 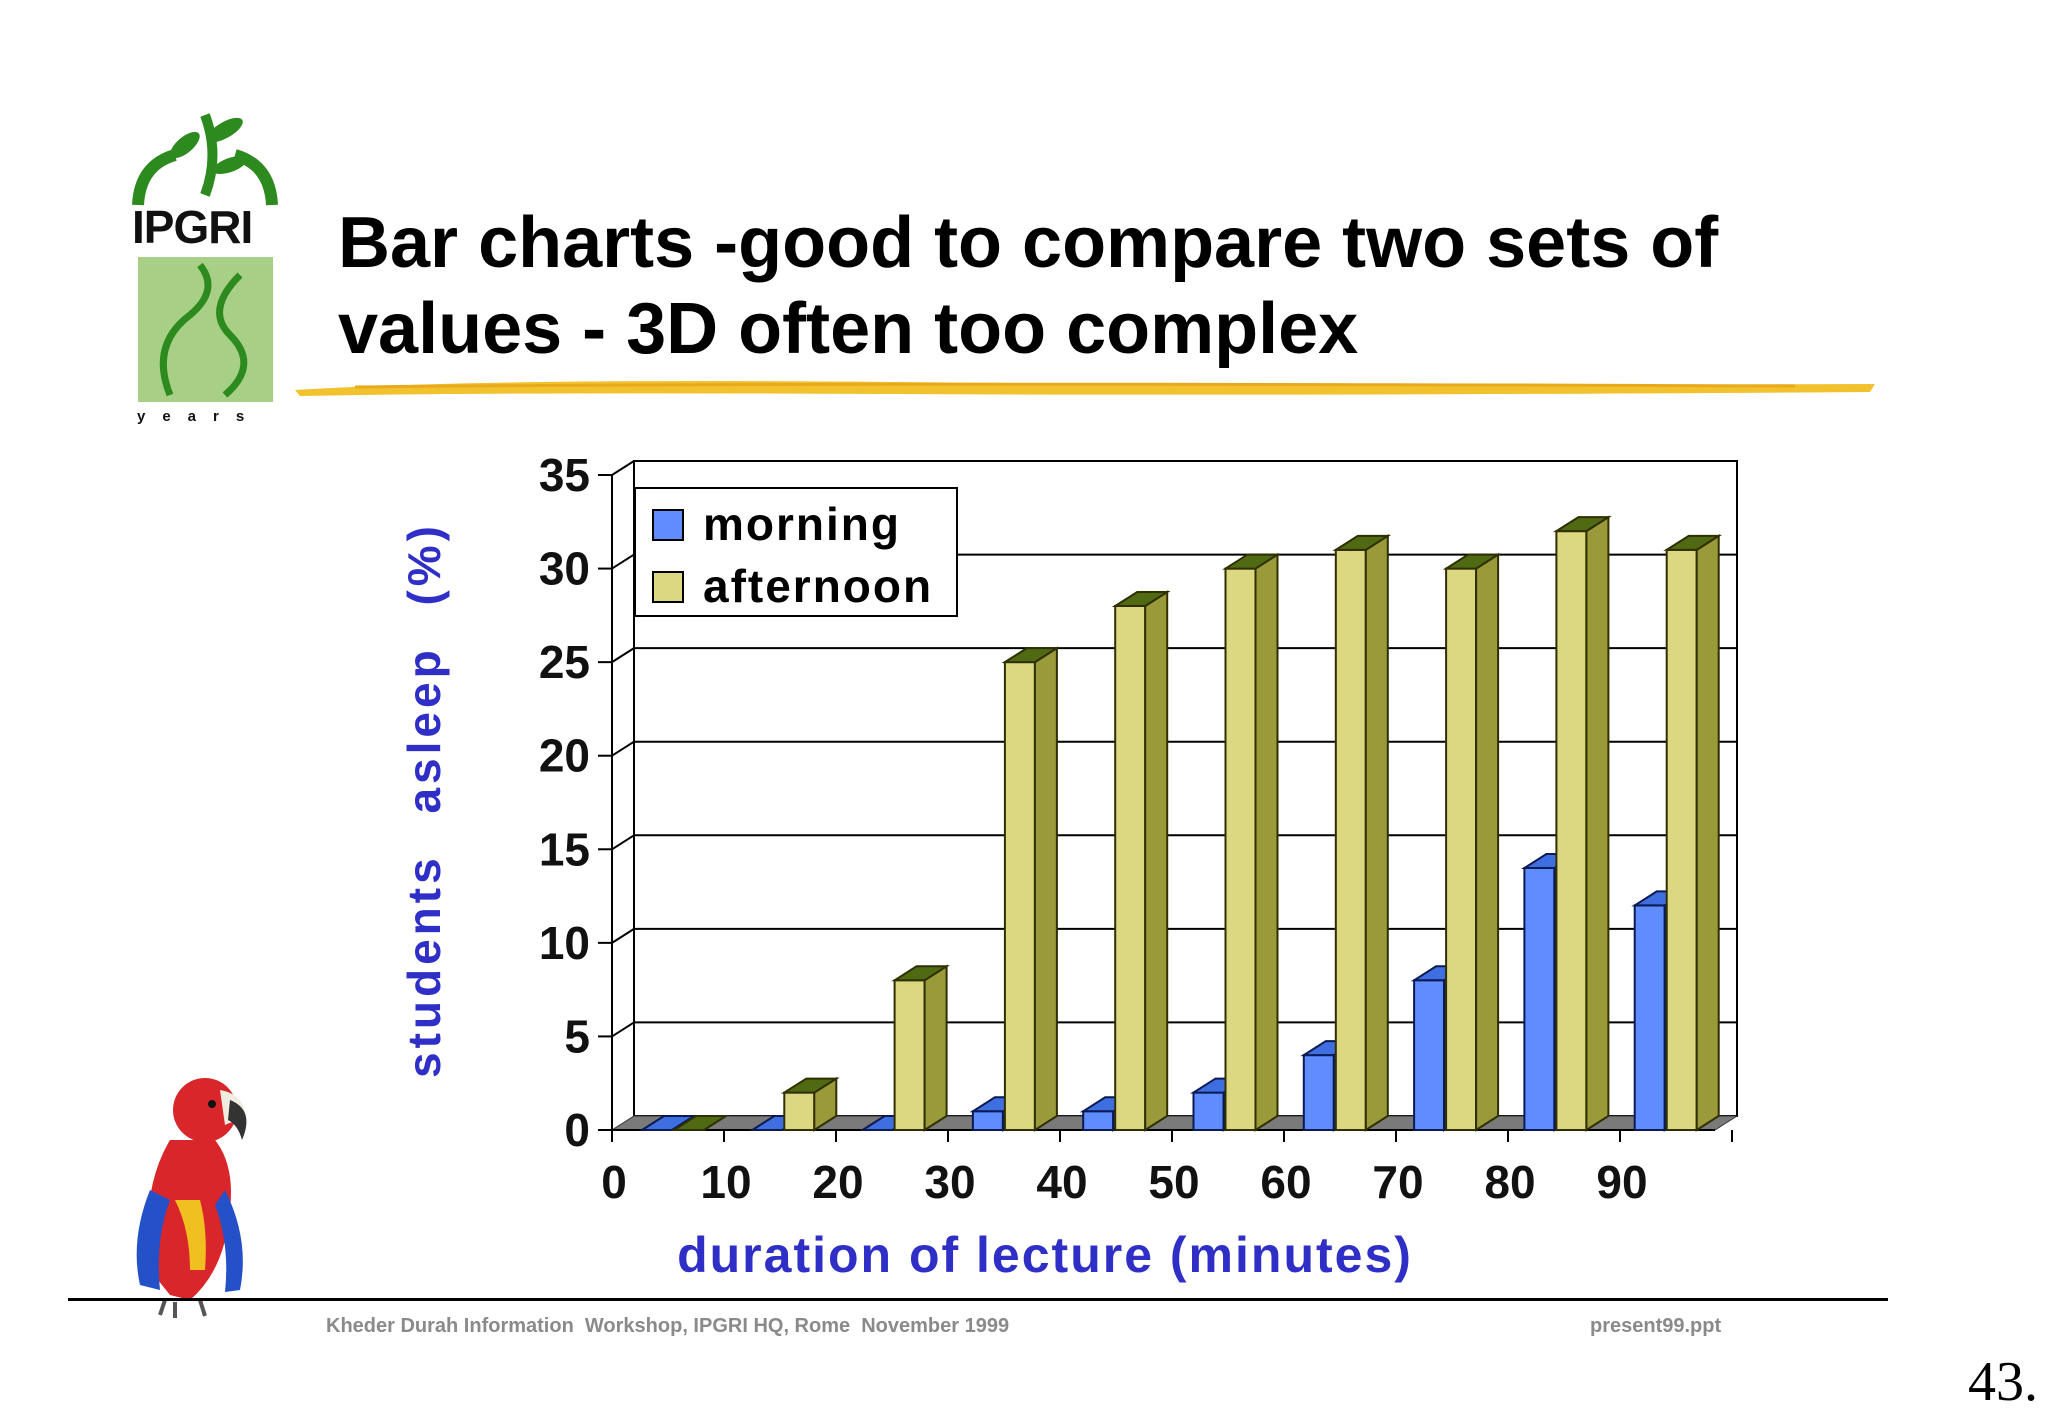 What do you see at coordinates (564, 756) in the screenshot?
I see `y-tick-label: 20` at bounding box center [564, 756].